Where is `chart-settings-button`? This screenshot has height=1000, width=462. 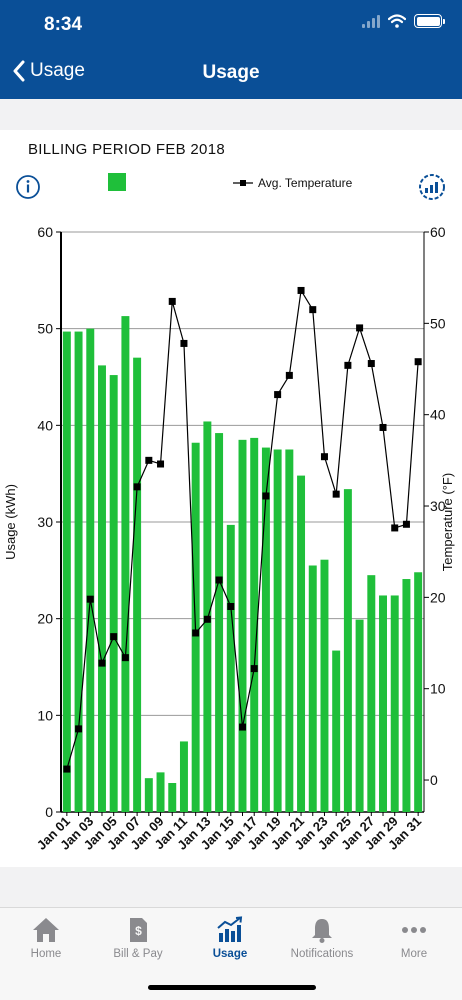
chart-settings-button is located at coordinates (432, 187).